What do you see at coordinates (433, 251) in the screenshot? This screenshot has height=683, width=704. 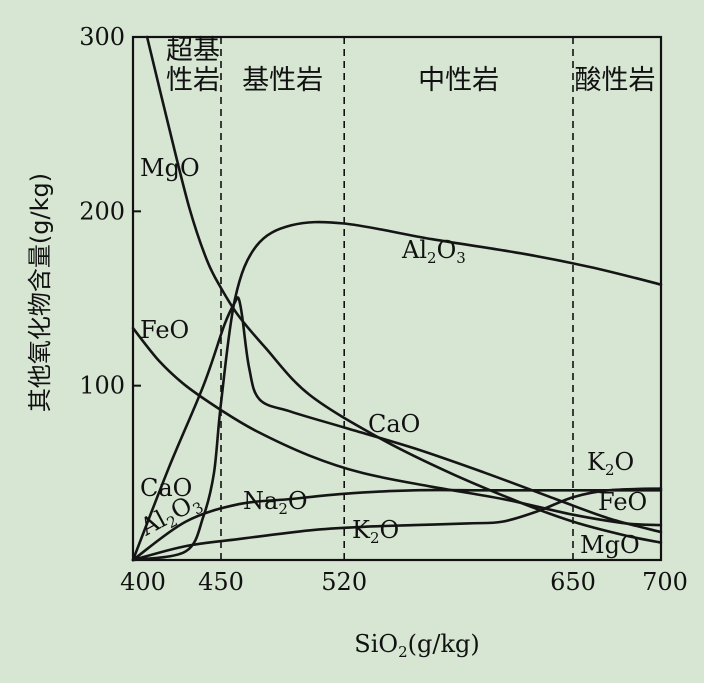 I see `series-label-3-1: Al2O3` at bounding box center [433, 251].